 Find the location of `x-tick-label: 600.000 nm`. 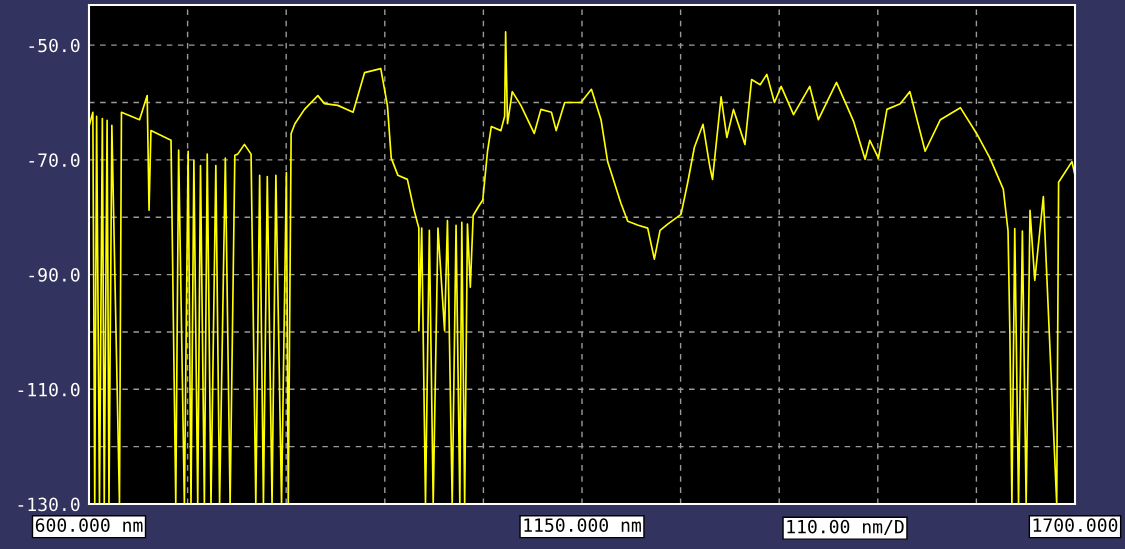

x-tick-label: 600.000 nm is located at coordinates (89, 525).